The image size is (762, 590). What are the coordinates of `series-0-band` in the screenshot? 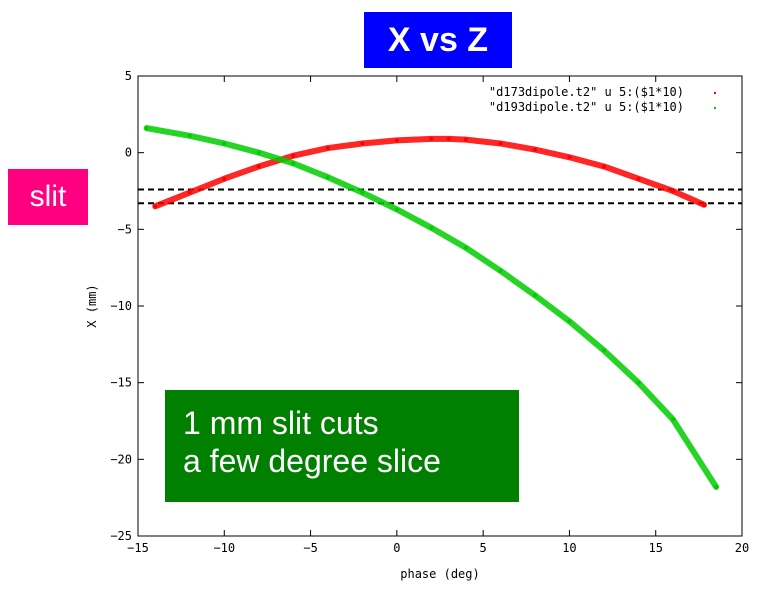 It's located at (430, 172).